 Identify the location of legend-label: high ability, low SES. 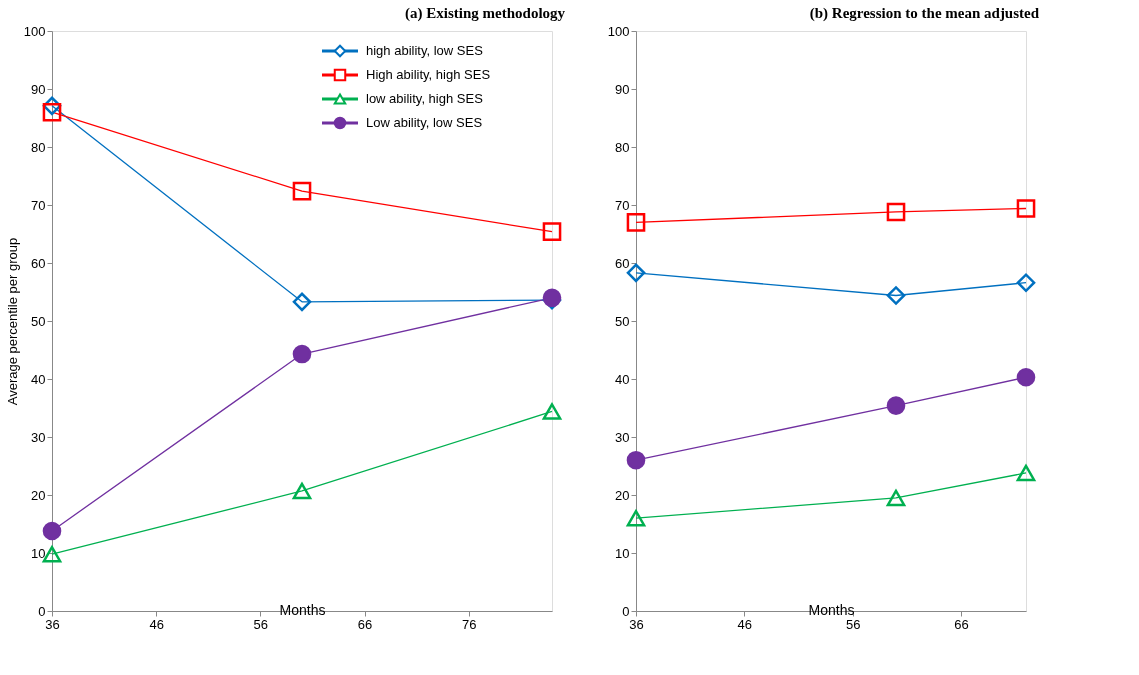
(425, 50).